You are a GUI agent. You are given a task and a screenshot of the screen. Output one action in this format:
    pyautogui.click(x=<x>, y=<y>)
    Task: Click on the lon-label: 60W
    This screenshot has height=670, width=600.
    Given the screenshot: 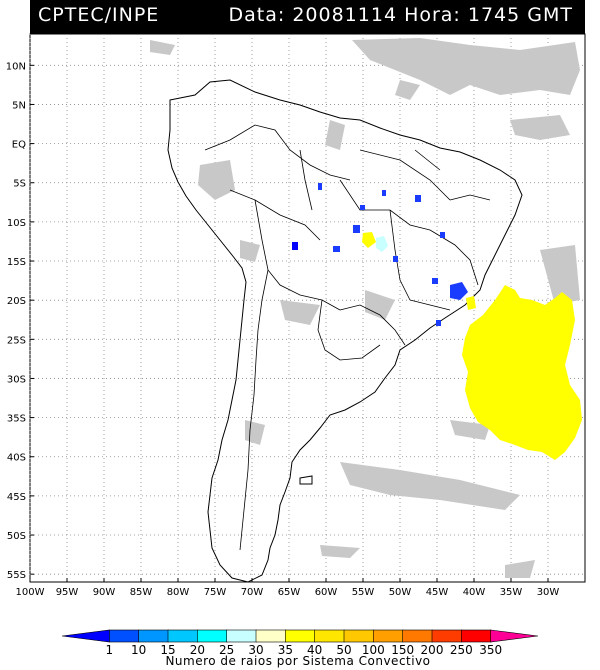 What is the action you would take?
    pyautogui.click(x=326, y=592)
    